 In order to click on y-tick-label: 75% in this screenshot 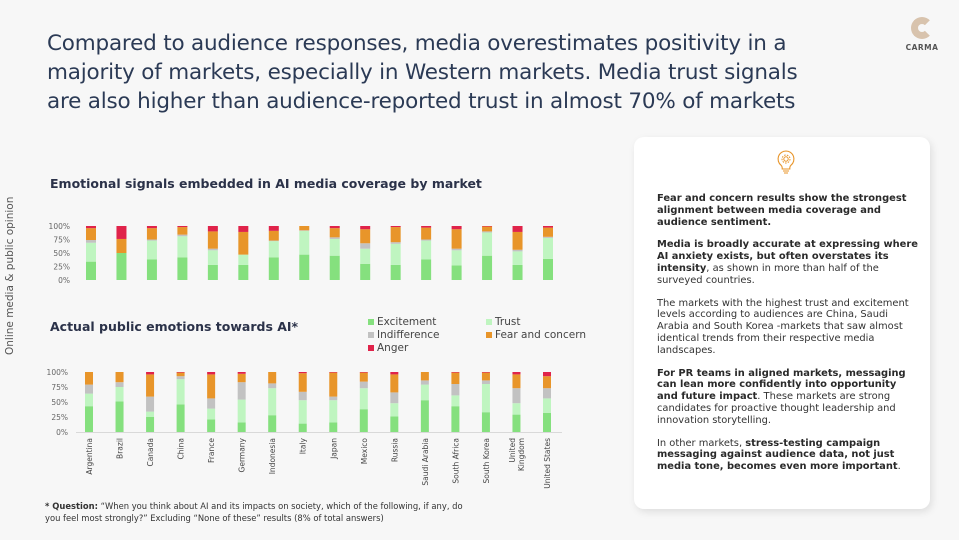, I will do `click(61, 240)`.